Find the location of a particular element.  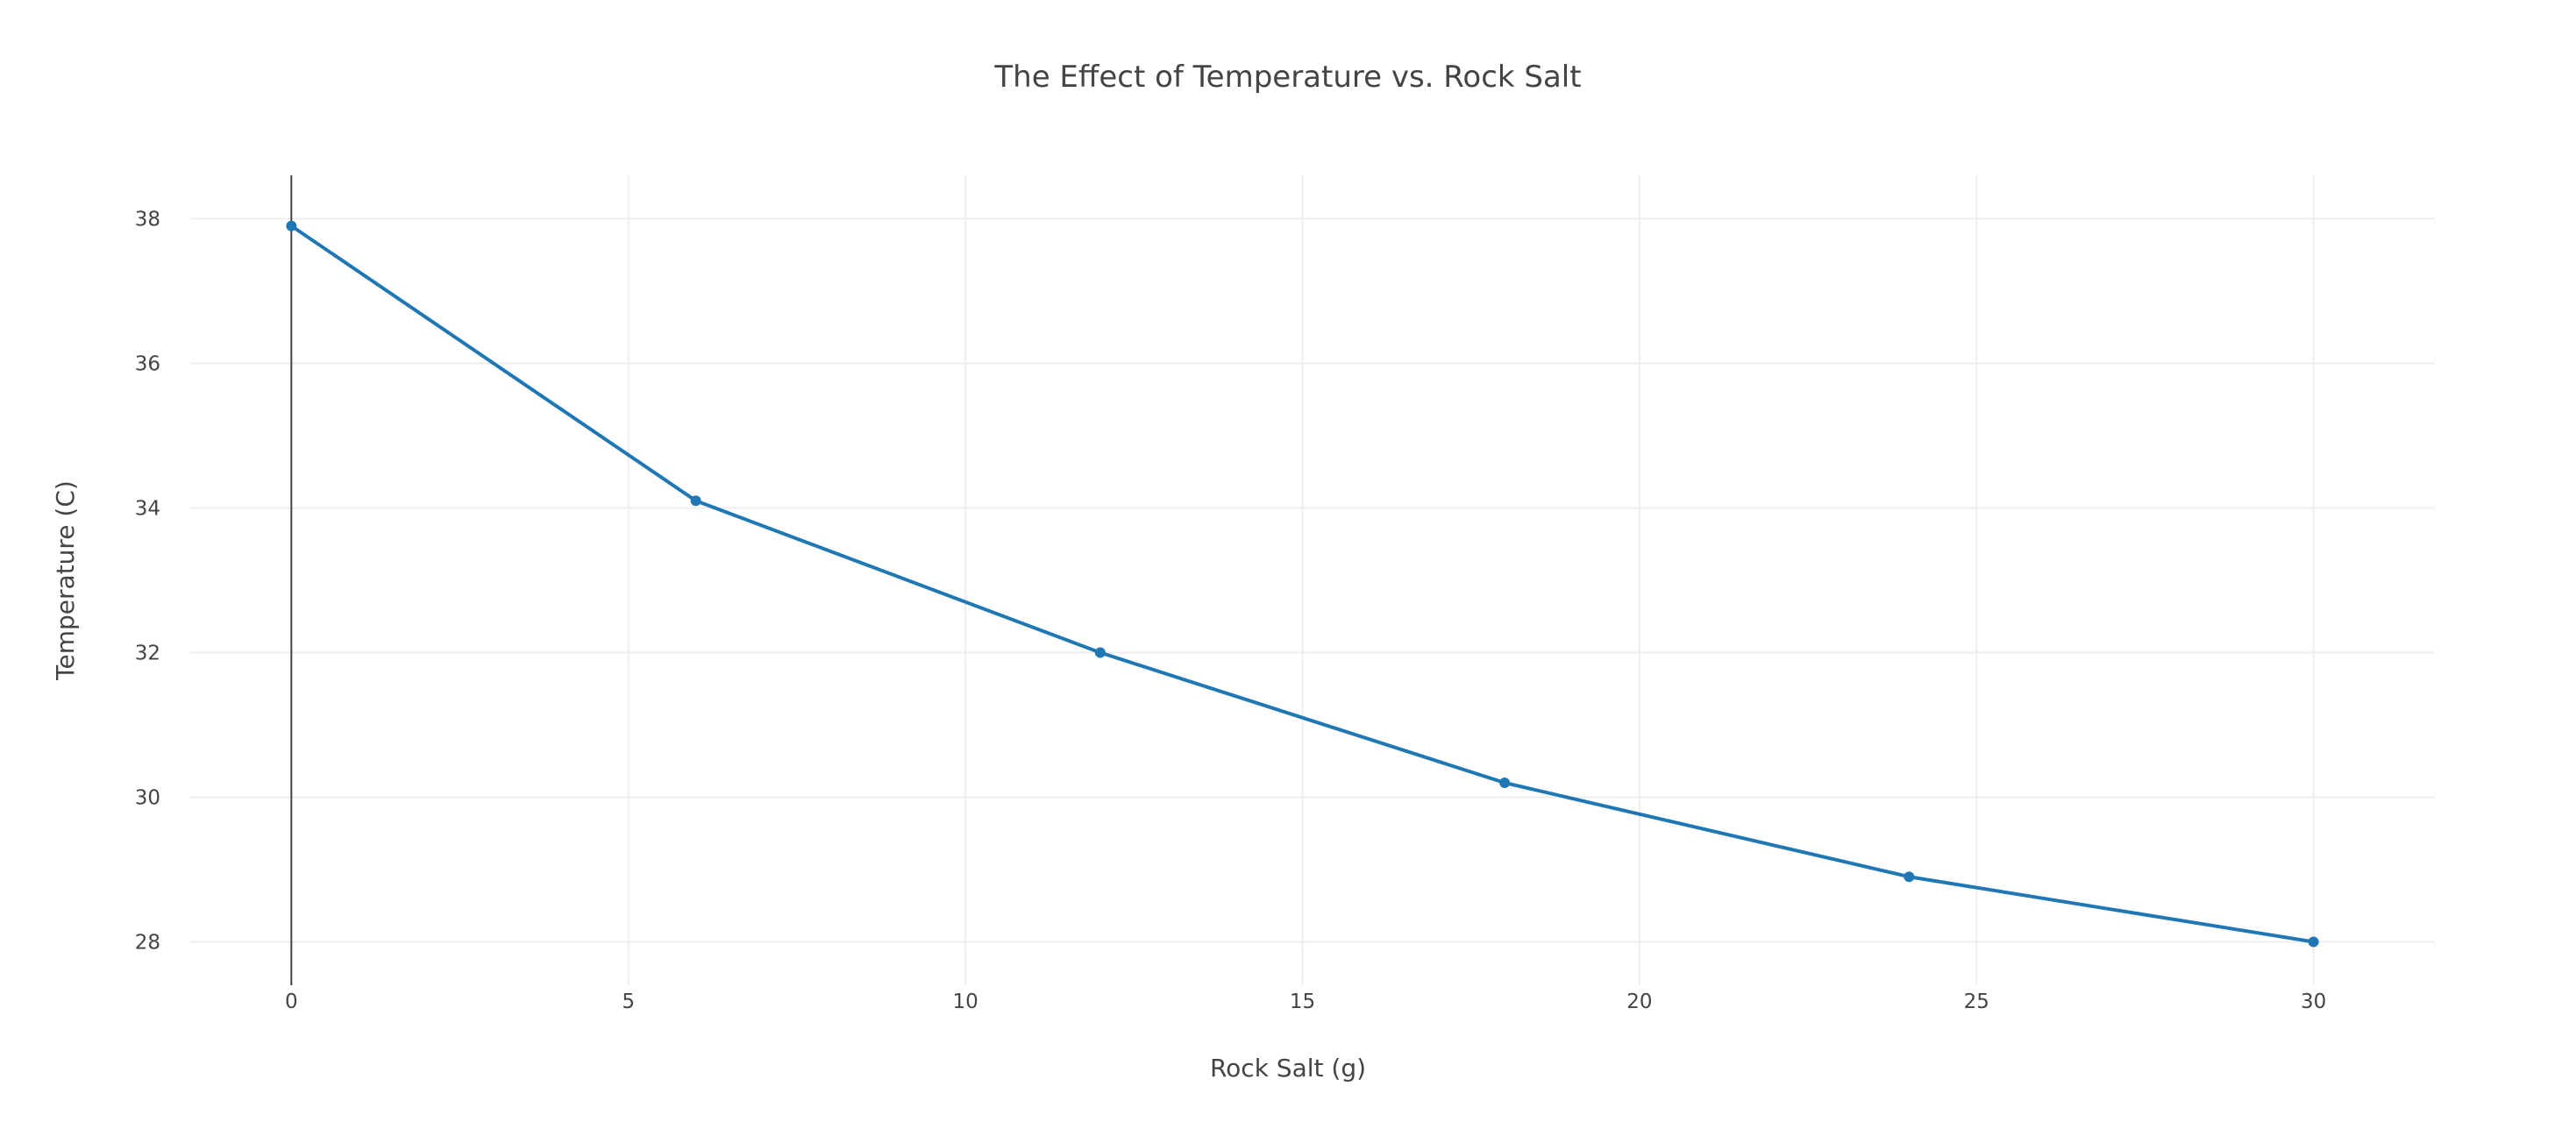

x-tick-label: 15 is located at coordinates (1302, 1002).